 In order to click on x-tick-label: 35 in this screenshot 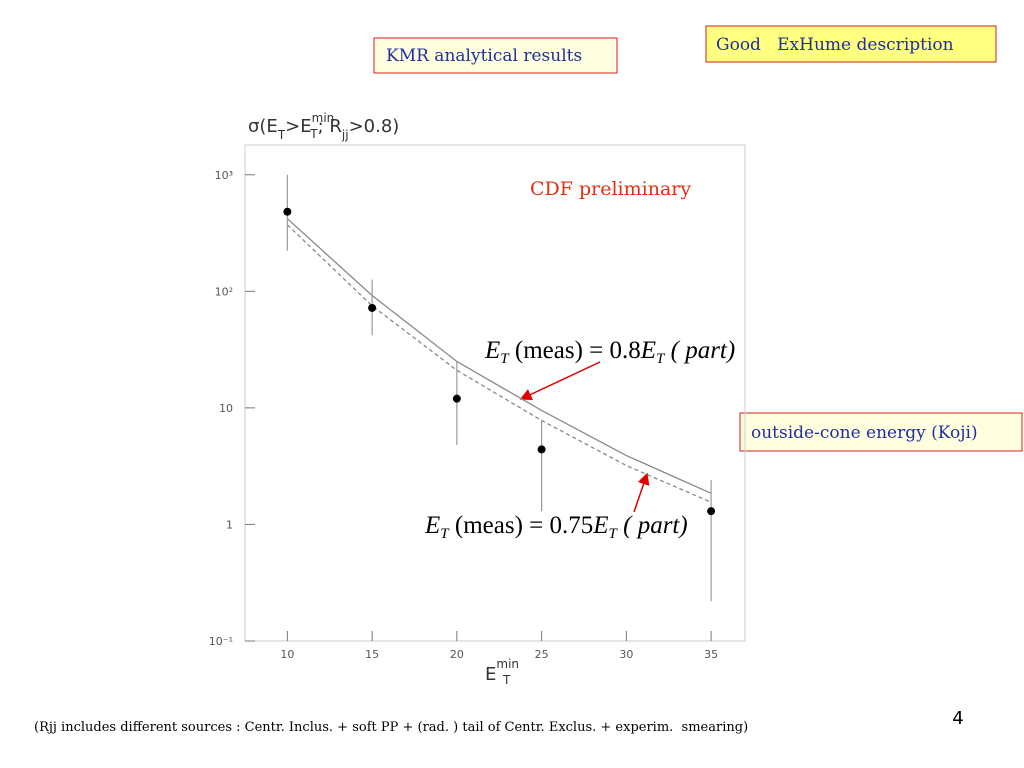, I will do `click(711, 654)`.